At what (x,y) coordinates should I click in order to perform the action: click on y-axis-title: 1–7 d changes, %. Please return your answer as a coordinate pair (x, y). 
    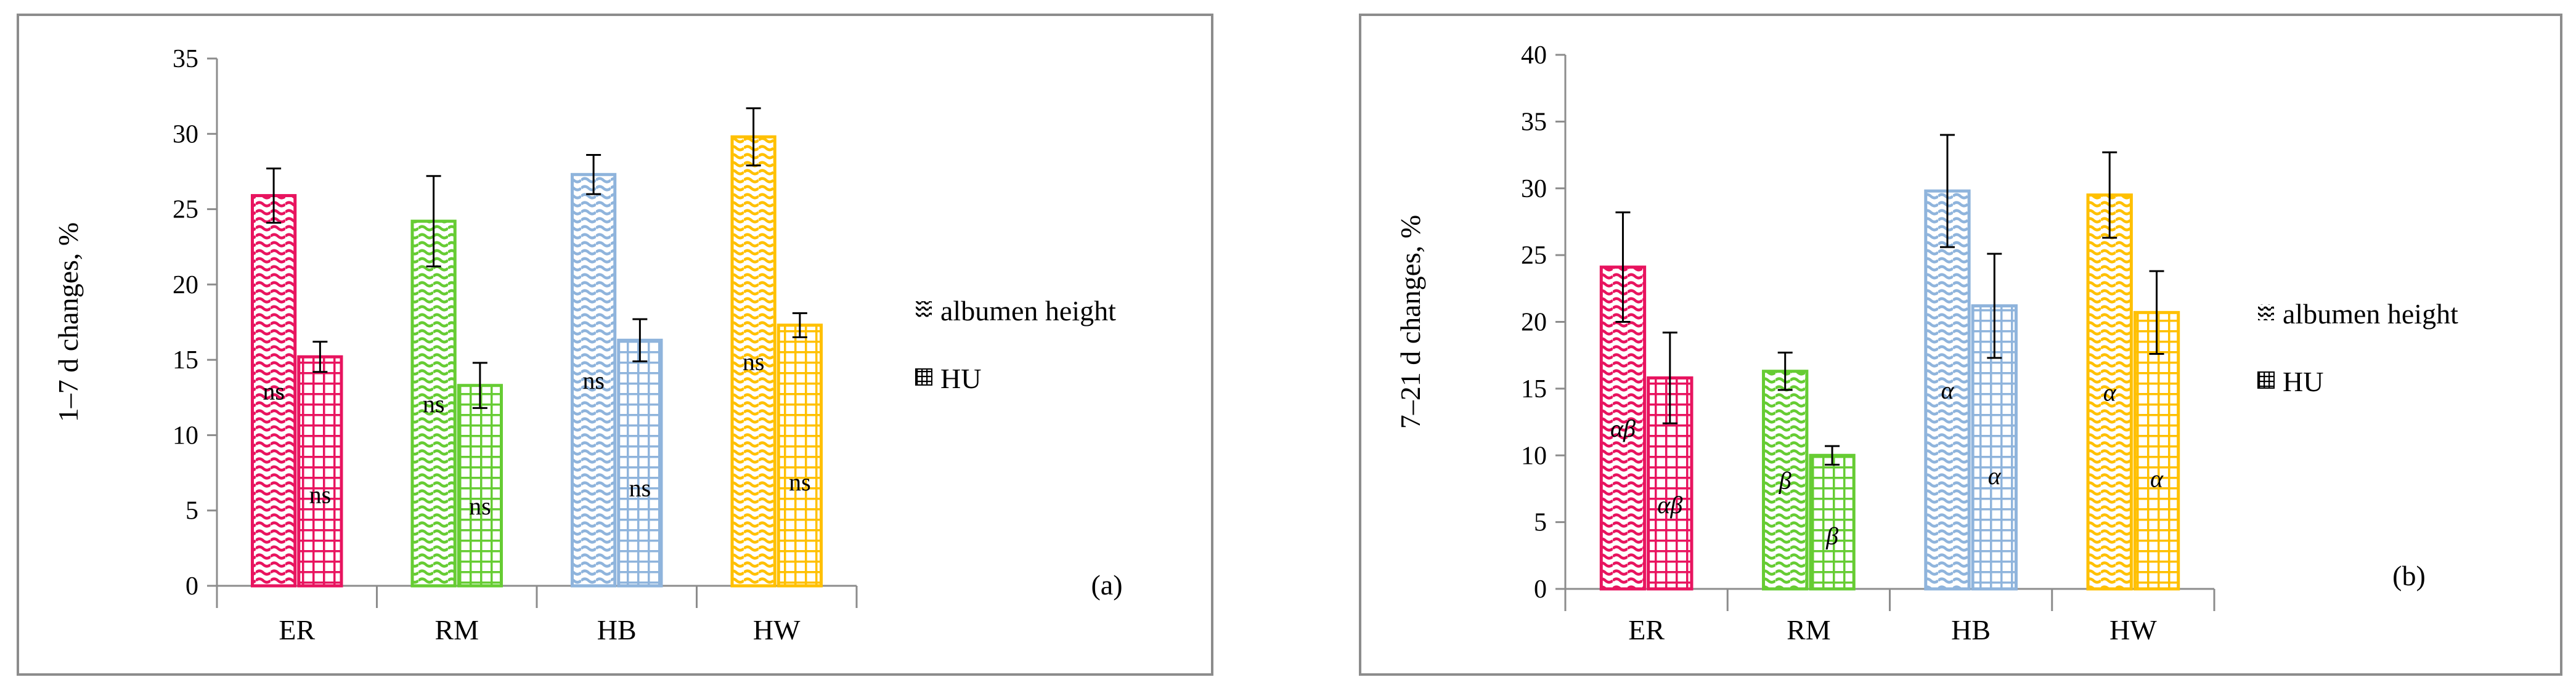
    Looking at the image, I should click on (68, 322).